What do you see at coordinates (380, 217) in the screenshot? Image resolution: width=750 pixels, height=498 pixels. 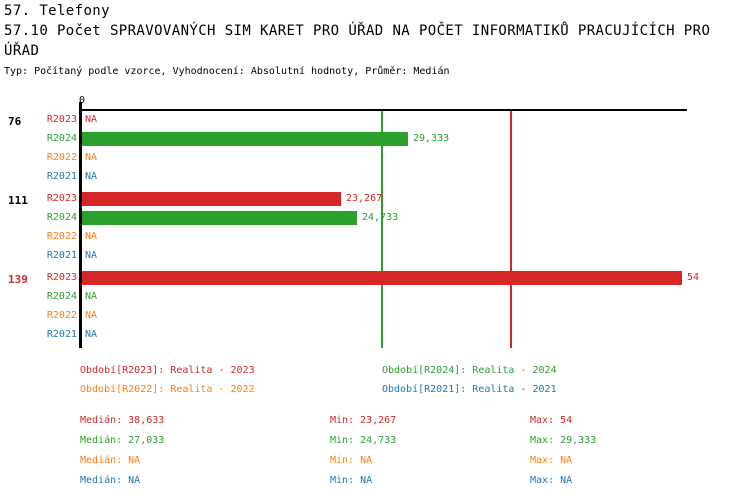 I see `value-label: 24,733` at bounding box center [380, 217].